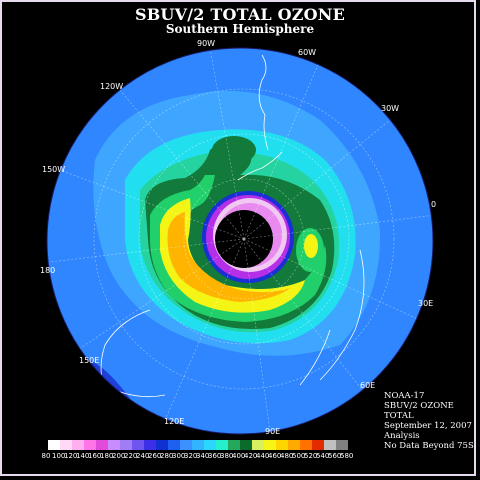  Describe the element at coordinates (240, 14) in the screenshot. I see `map-title: SBUV/2 TOTAL OZONE` at that location.